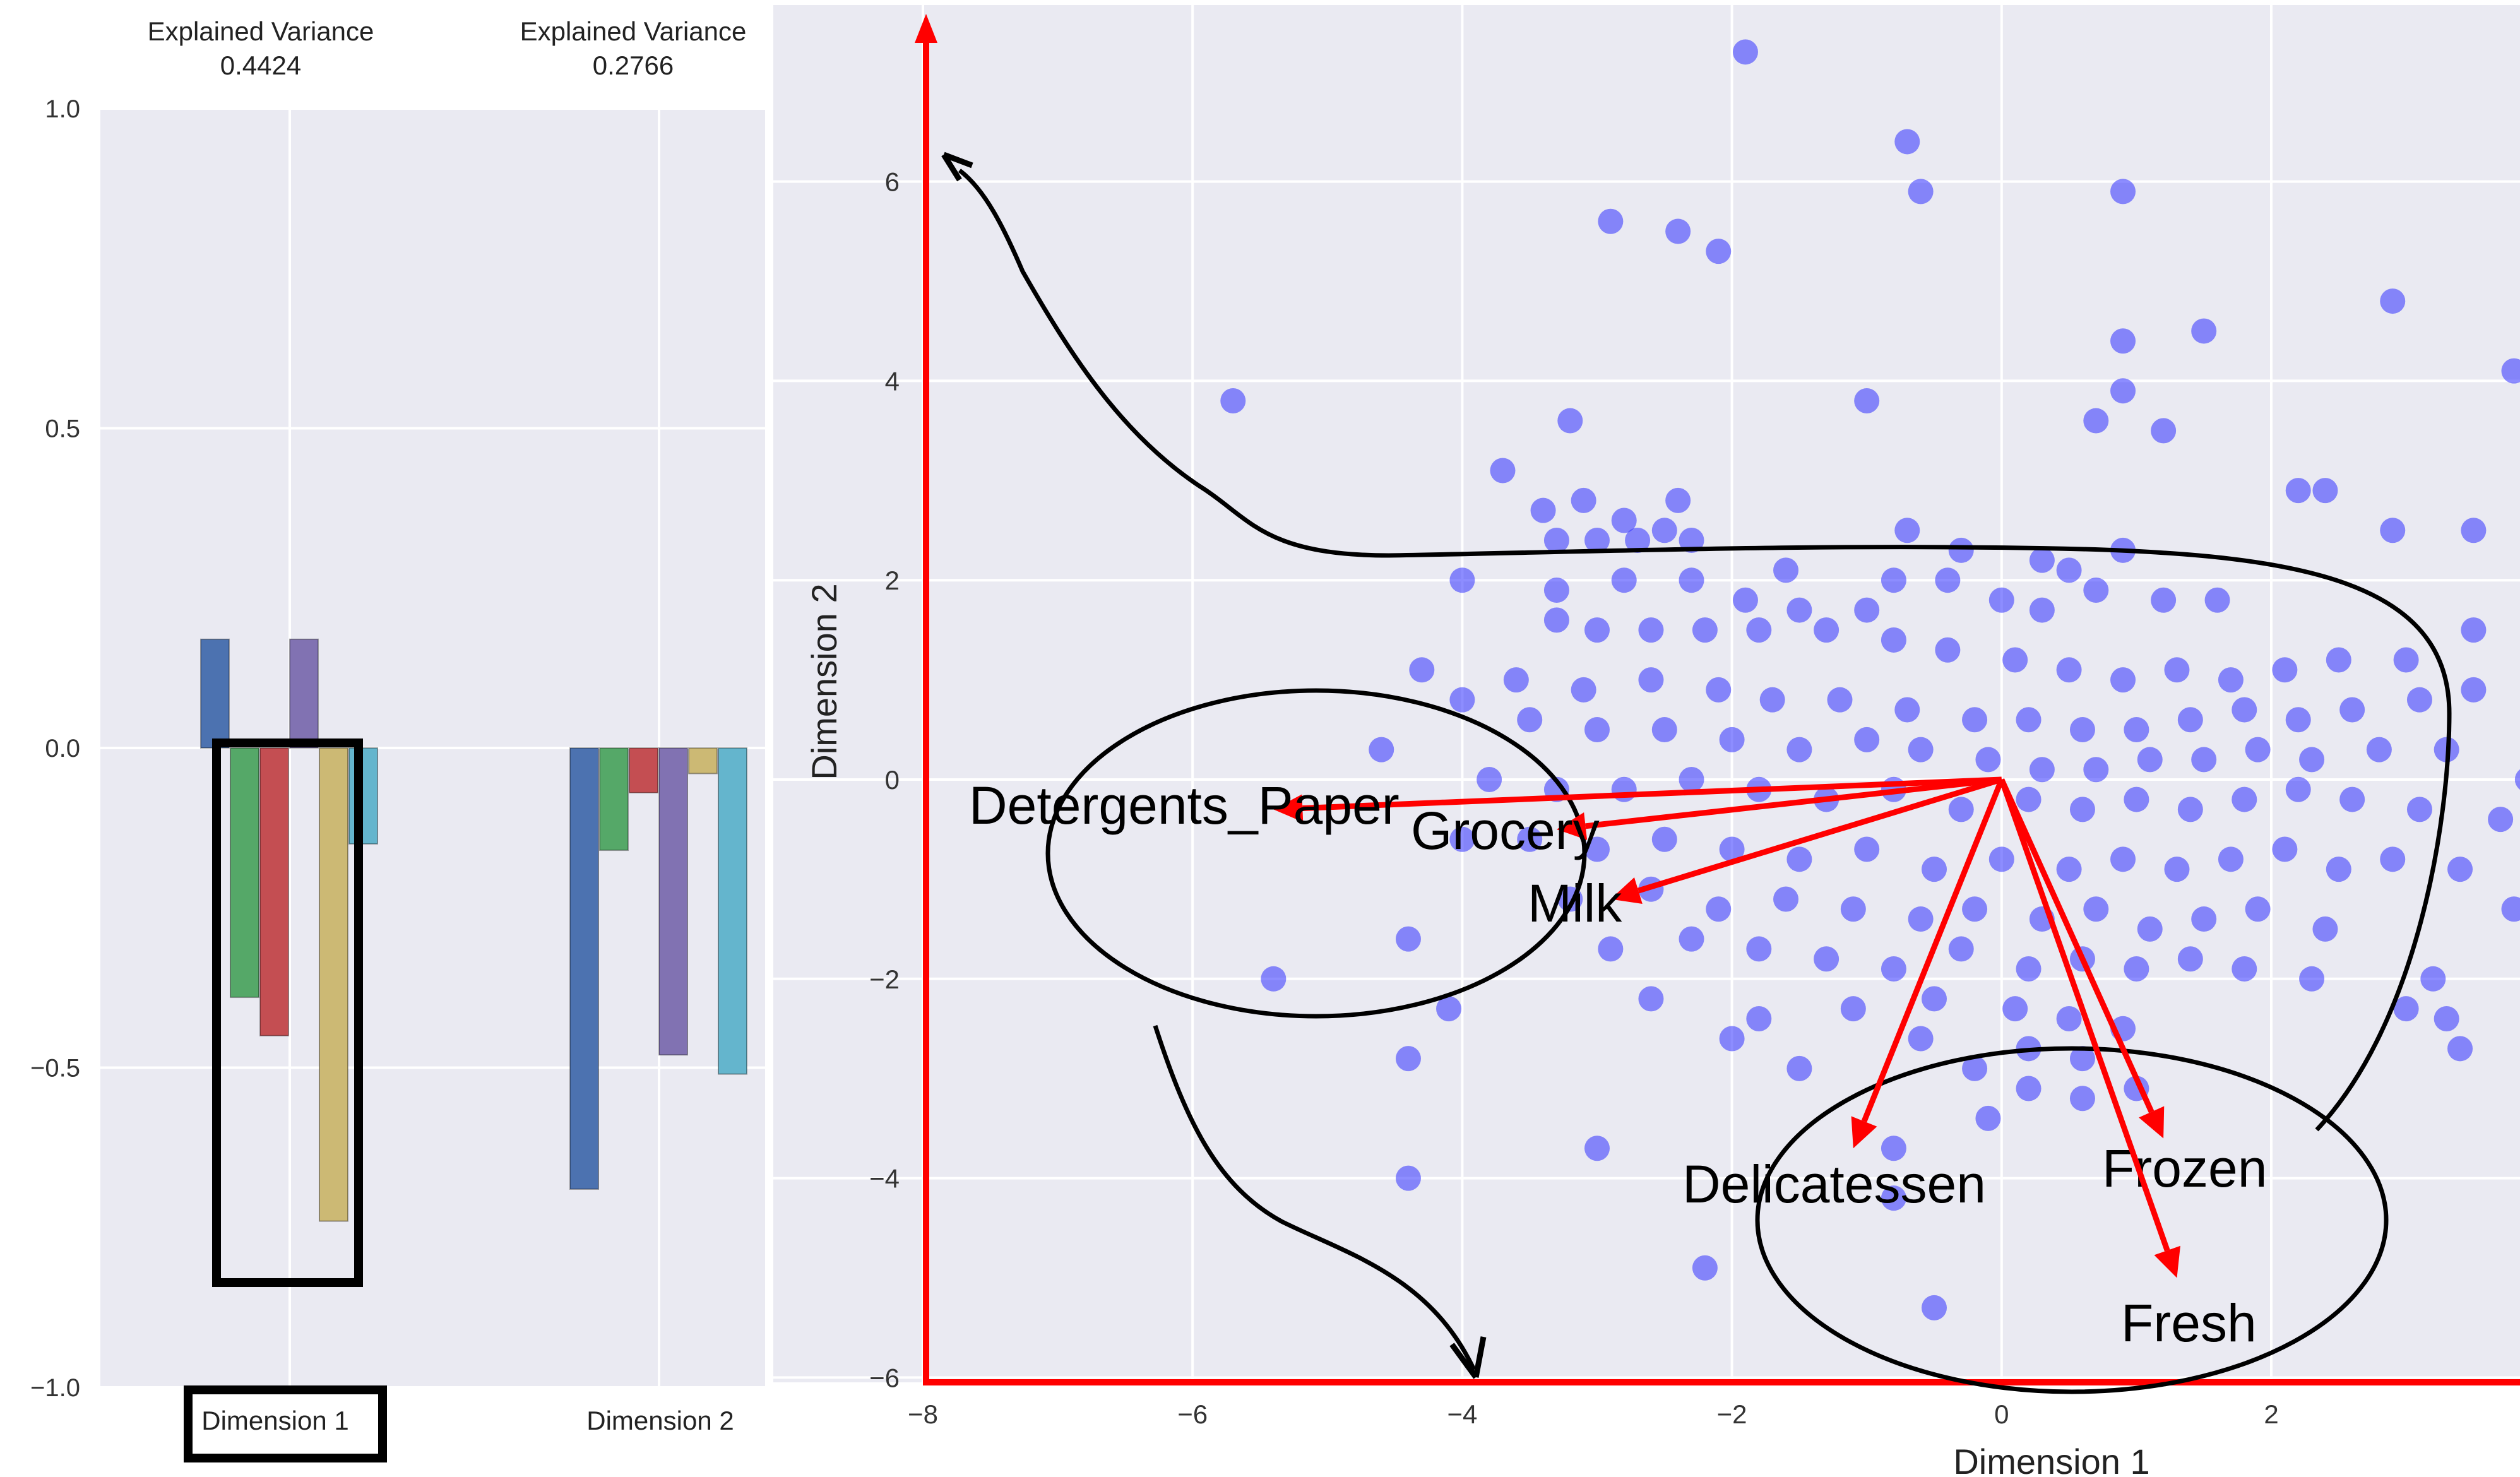  Describe the element at coordinates (363, 796) in the screenshot. I see `bar-dim1-series6` at that location.